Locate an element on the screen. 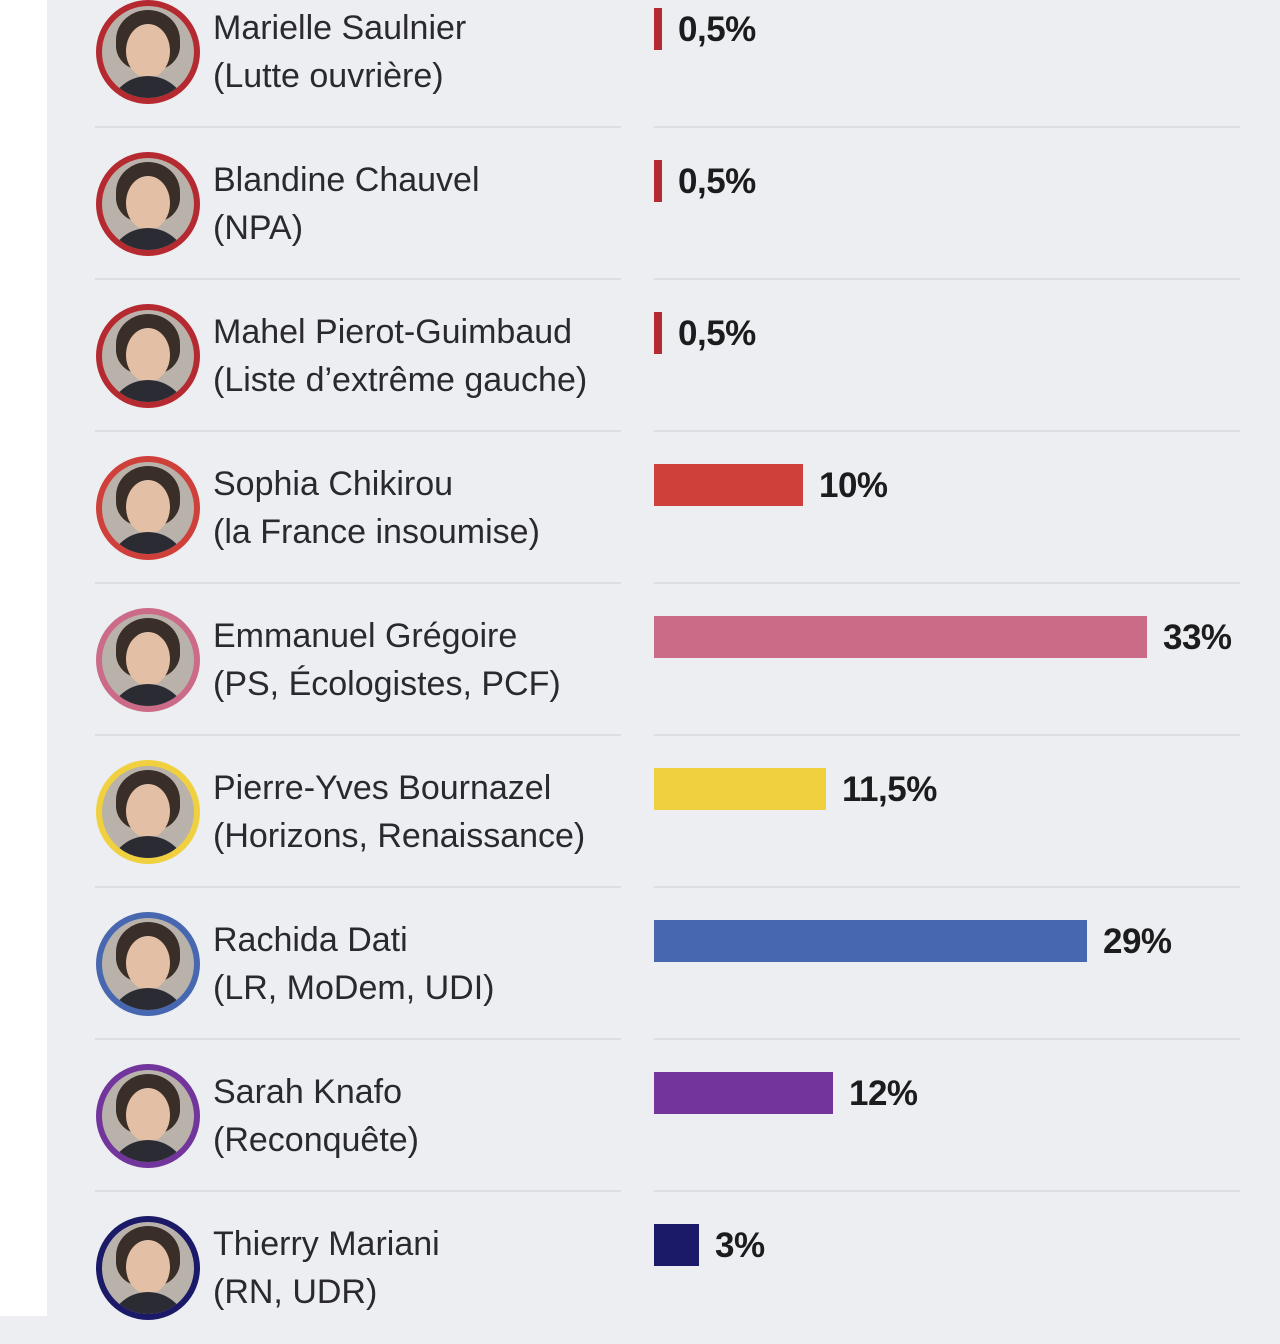  candidate-name: Sophia Chikirou is located at coordinates (333, 484).